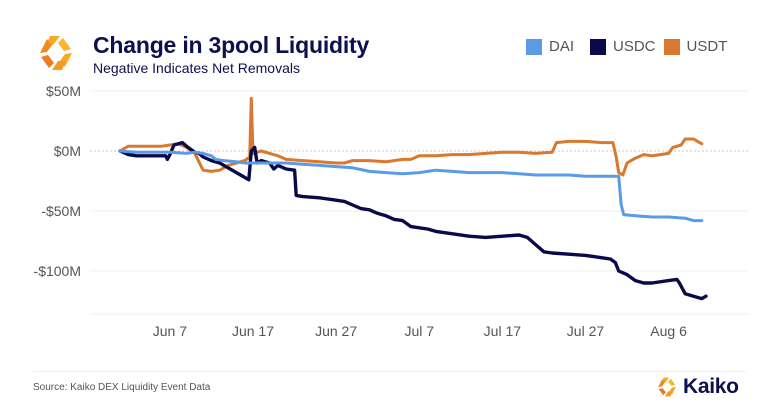 This screenshot has height=419, width=768. Describe the element at coordinates (671, 46) in the screenshot. I see `legend-swatch-usdt` at that location.